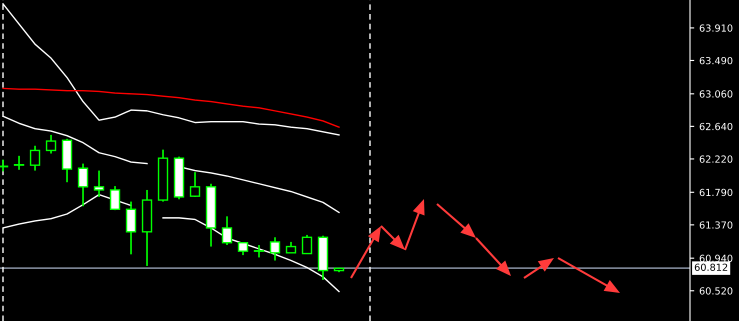 The width and height of the screenshot is (739, 321). What do you see at coordinates (716, 291) in the screenshot?
I see `y-tick-label: 60.520` at bounding box center [716, 291].